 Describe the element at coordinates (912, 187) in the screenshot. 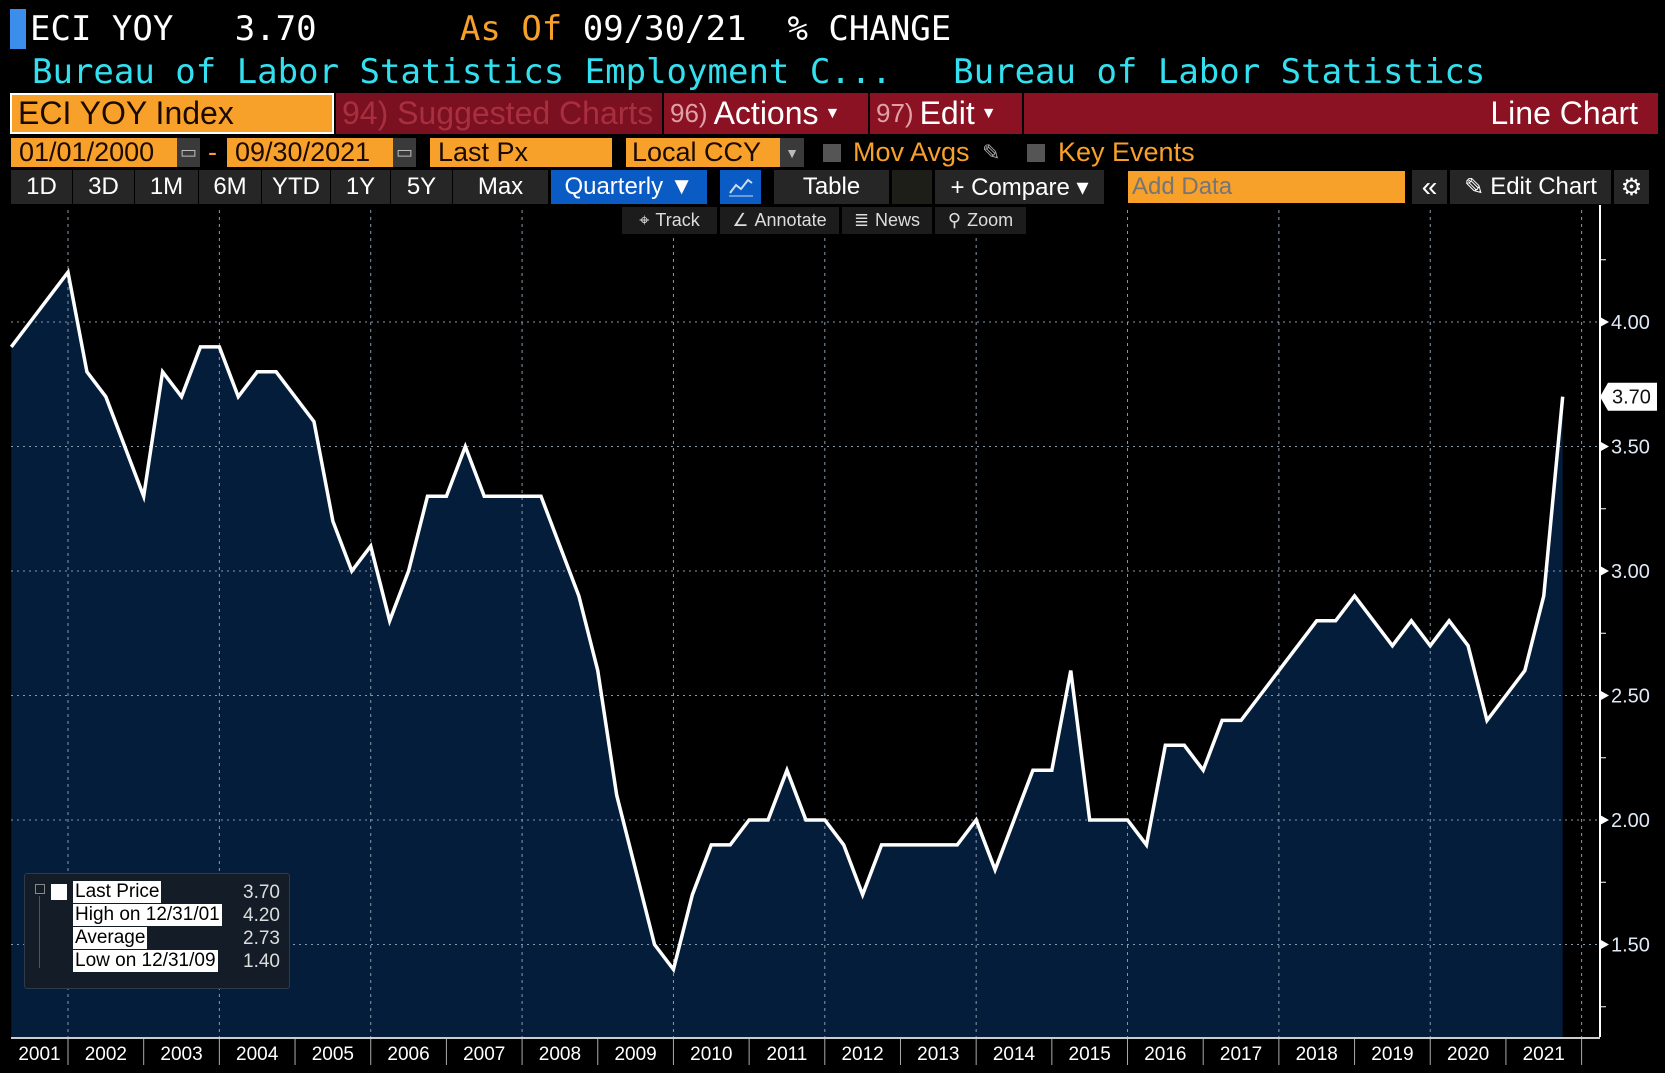

I see `blank-button` at that location.